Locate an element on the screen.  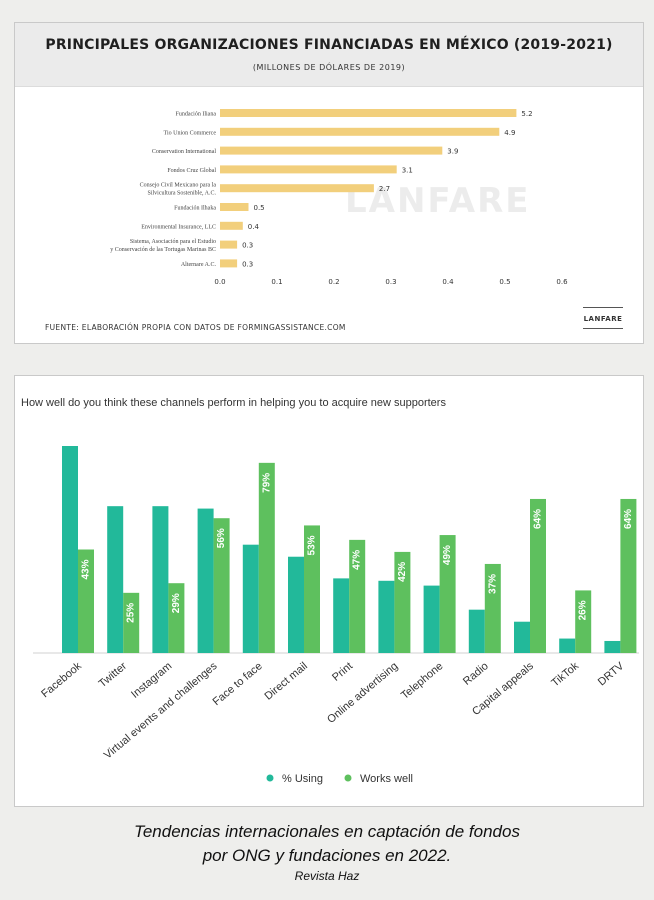
category-label: Sistema, Asociación para el Estudio is located at coordinates (173, 242).